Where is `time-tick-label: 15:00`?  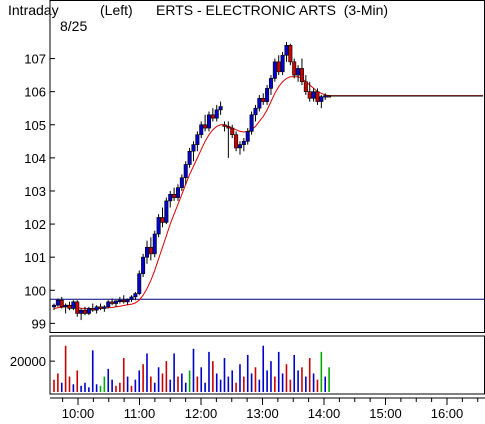
time-tick-label: 15:00 is located at coordinates (385, 413).